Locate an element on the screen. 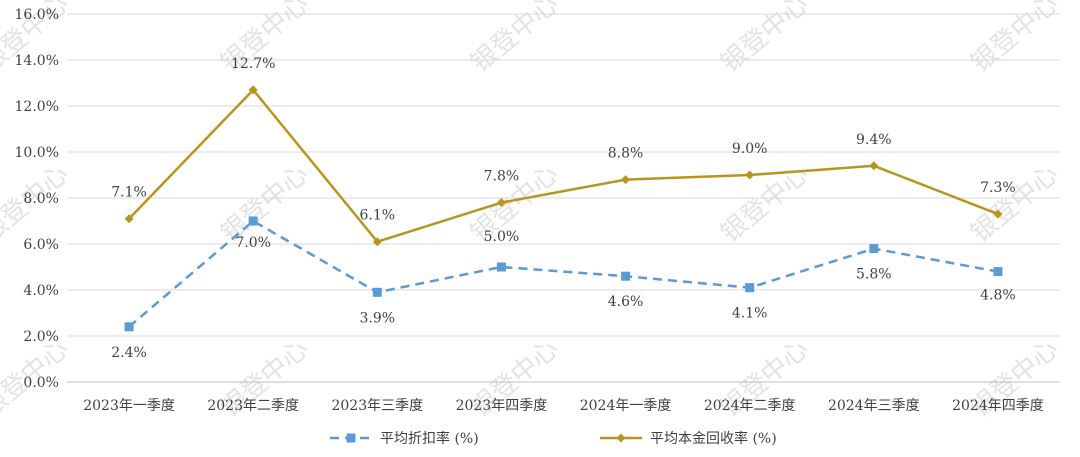 Image resolution: width=1080 pixels, height=457 pixels. x-tick-label: 2023年三季度 is located at coordinates (377, 406).